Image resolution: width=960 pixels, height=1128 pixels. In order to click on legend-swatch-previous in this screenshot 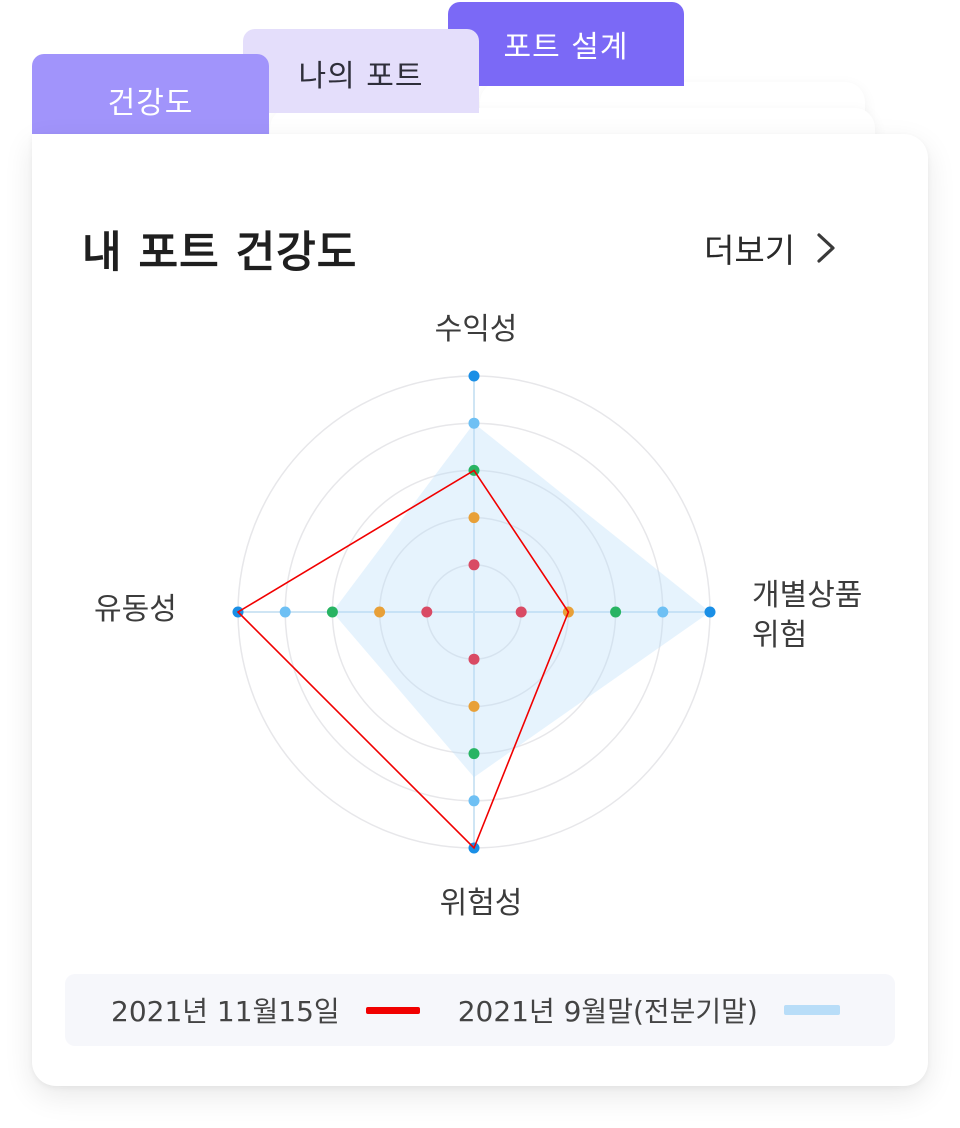, I will do `click(811, 1010)`.